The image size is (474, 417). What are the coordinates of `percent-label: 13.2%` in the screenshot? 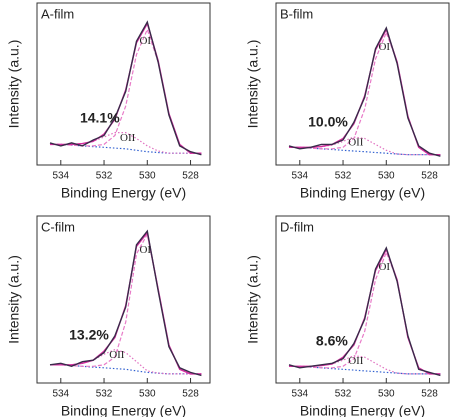 It's located at (89, 334).